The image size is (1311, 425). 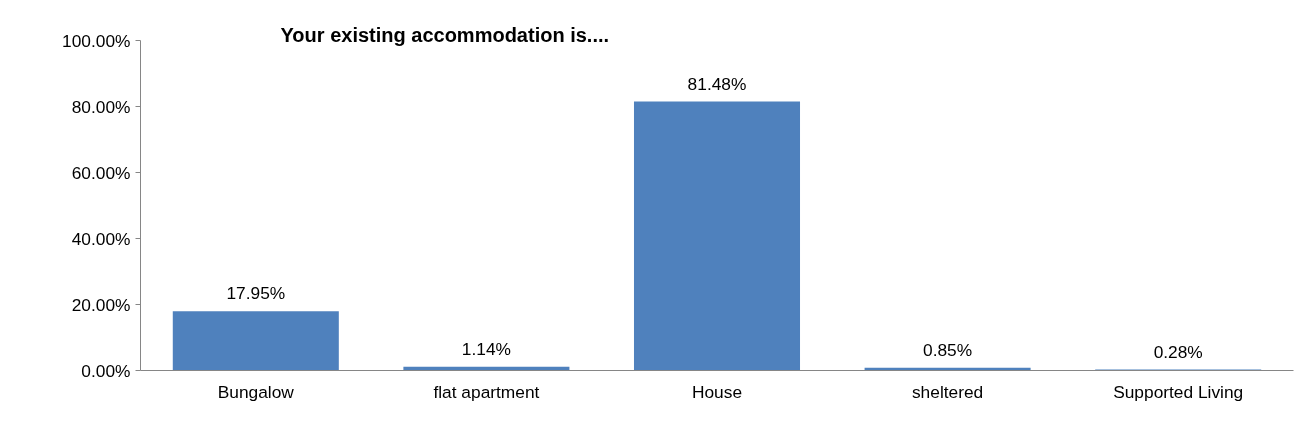 I want to click on data-label: 17.95%, so click(x=256, y=293).